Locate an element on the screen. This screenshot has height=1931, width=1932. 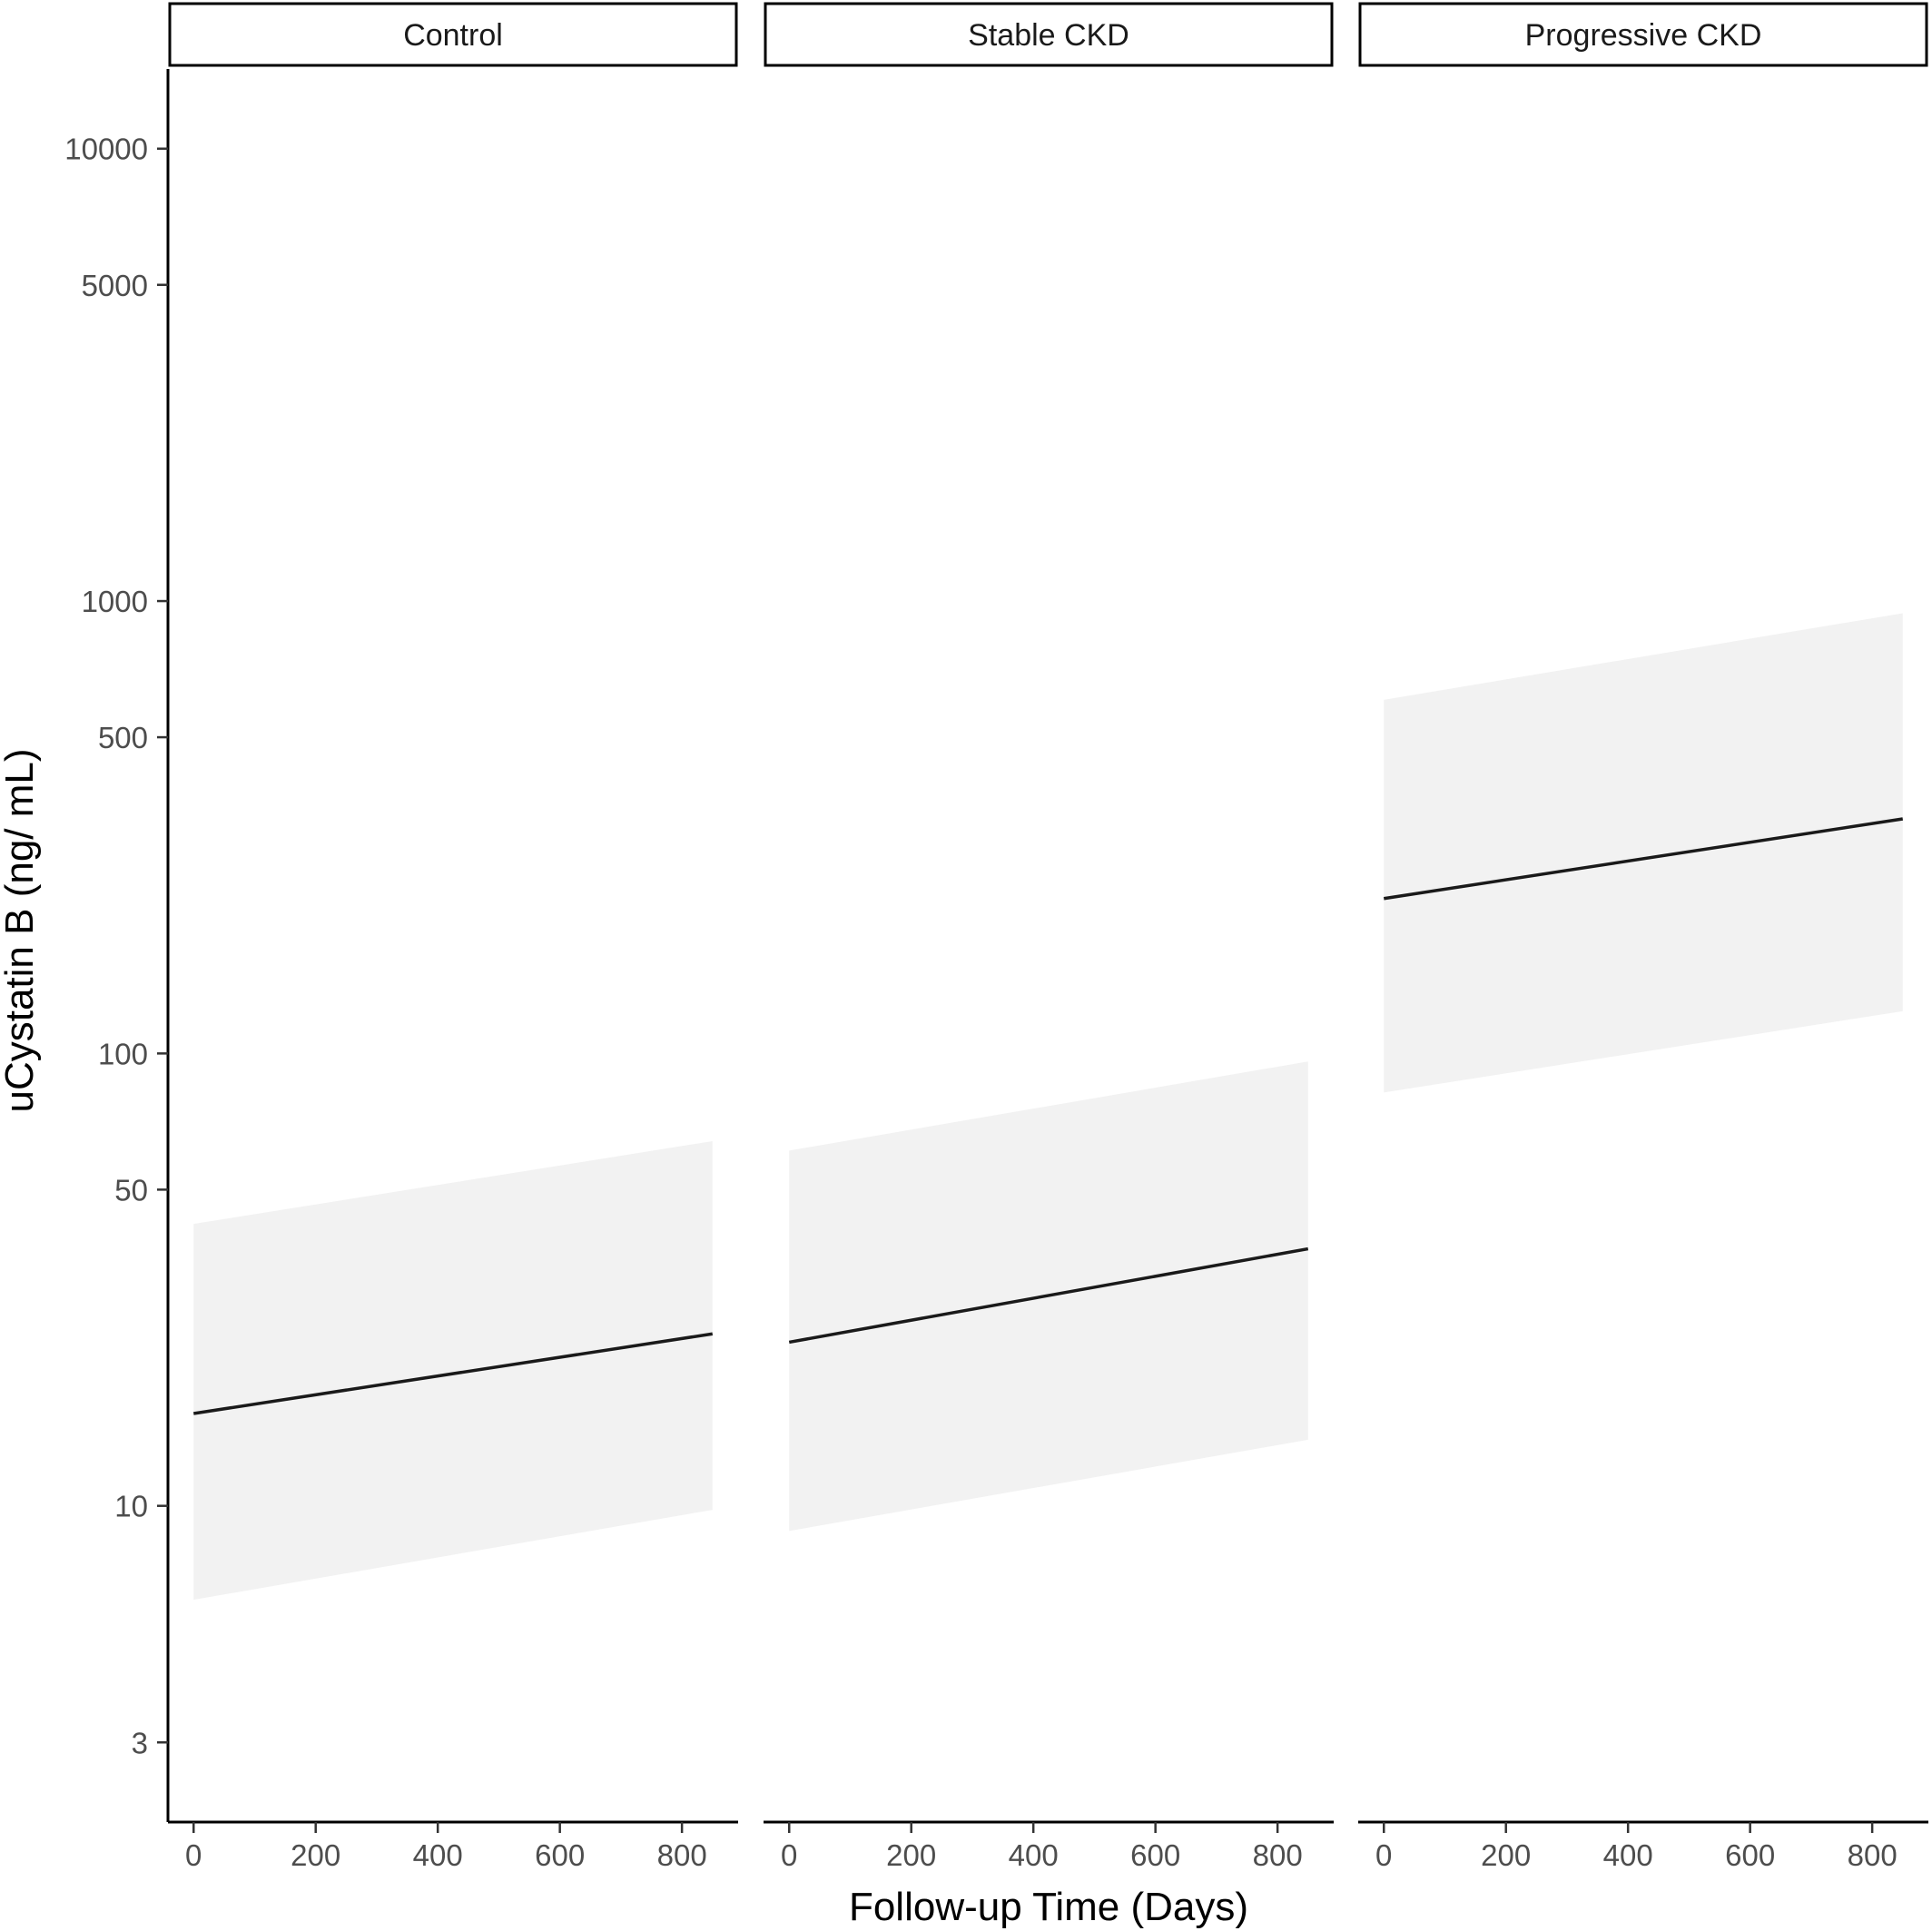
y-tick-label: 100 is located at coordinates (123, 1053).